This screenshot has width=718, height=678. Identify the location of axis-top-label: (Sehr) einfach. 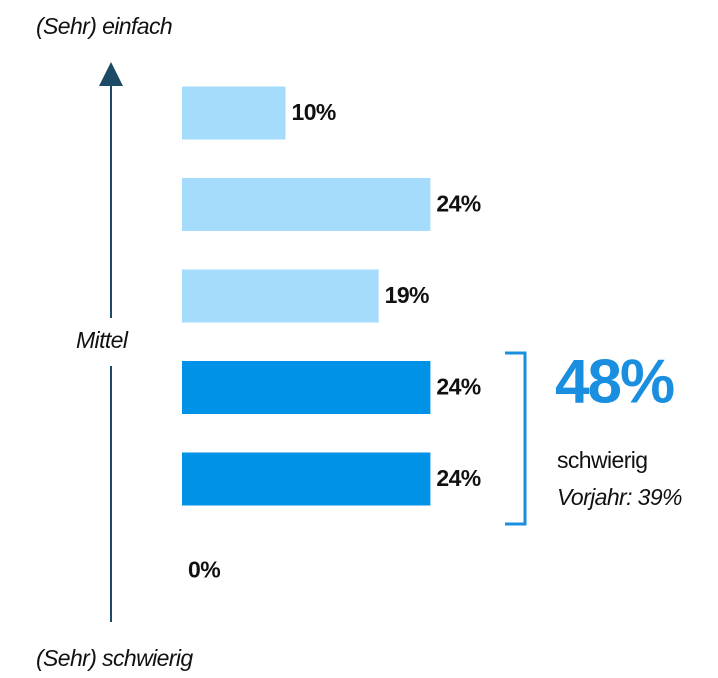
(104, 26).